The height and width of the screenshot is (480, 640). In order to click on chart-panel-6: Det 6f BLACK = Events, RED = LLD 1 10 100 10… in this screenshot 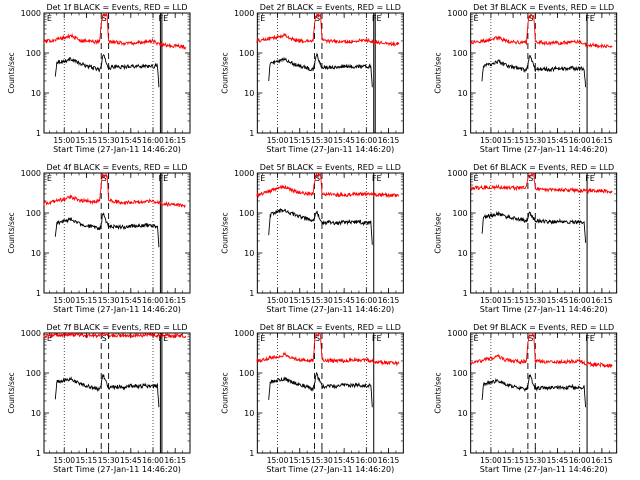, I will do `click(526, 238)`.